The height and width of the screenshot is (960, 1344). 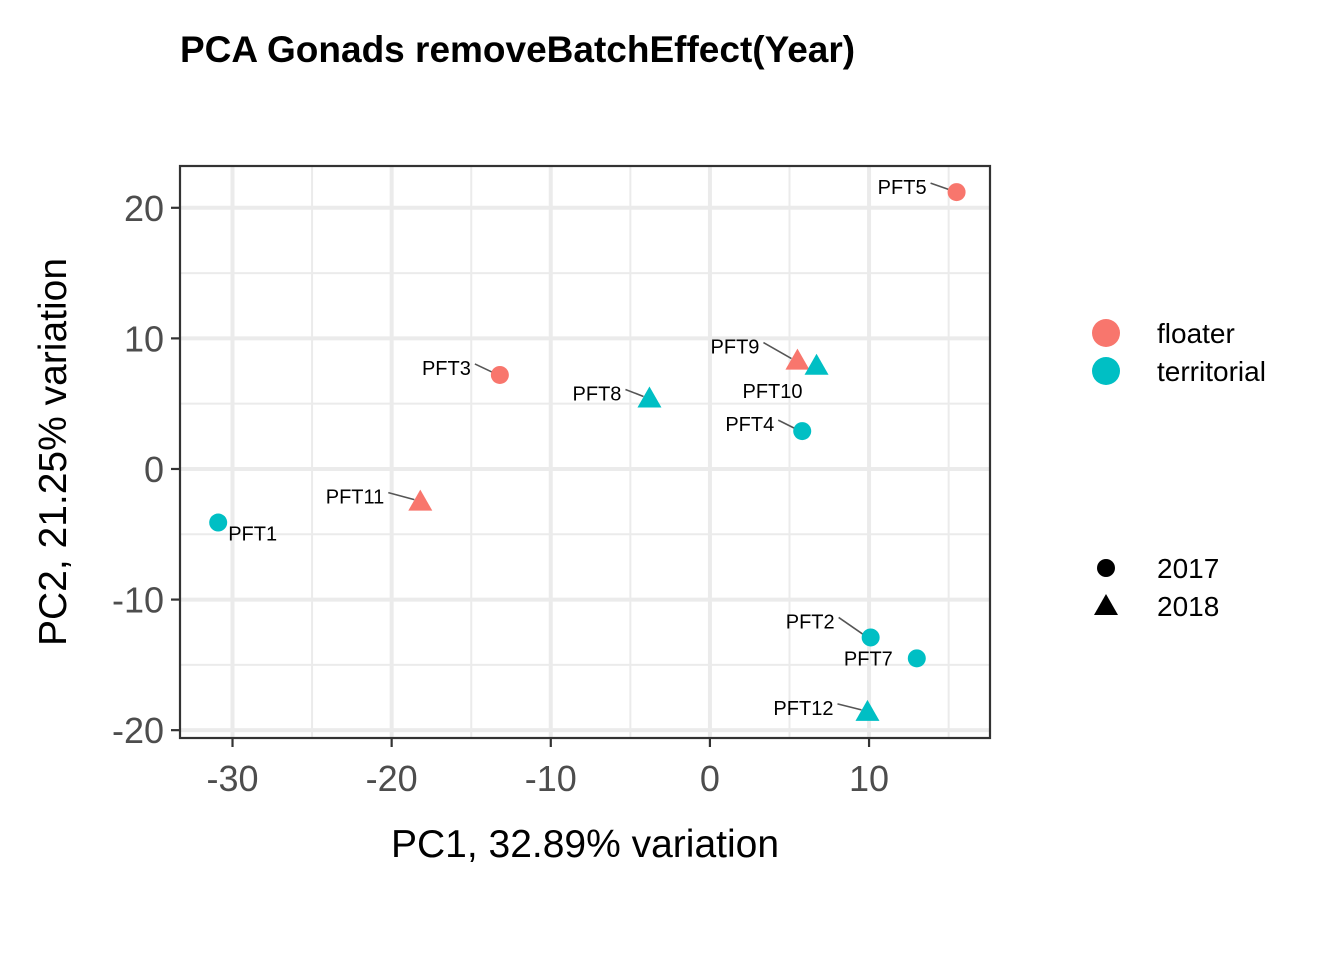 I want to click on point-label: PFT10, so click(x=773, y=392).